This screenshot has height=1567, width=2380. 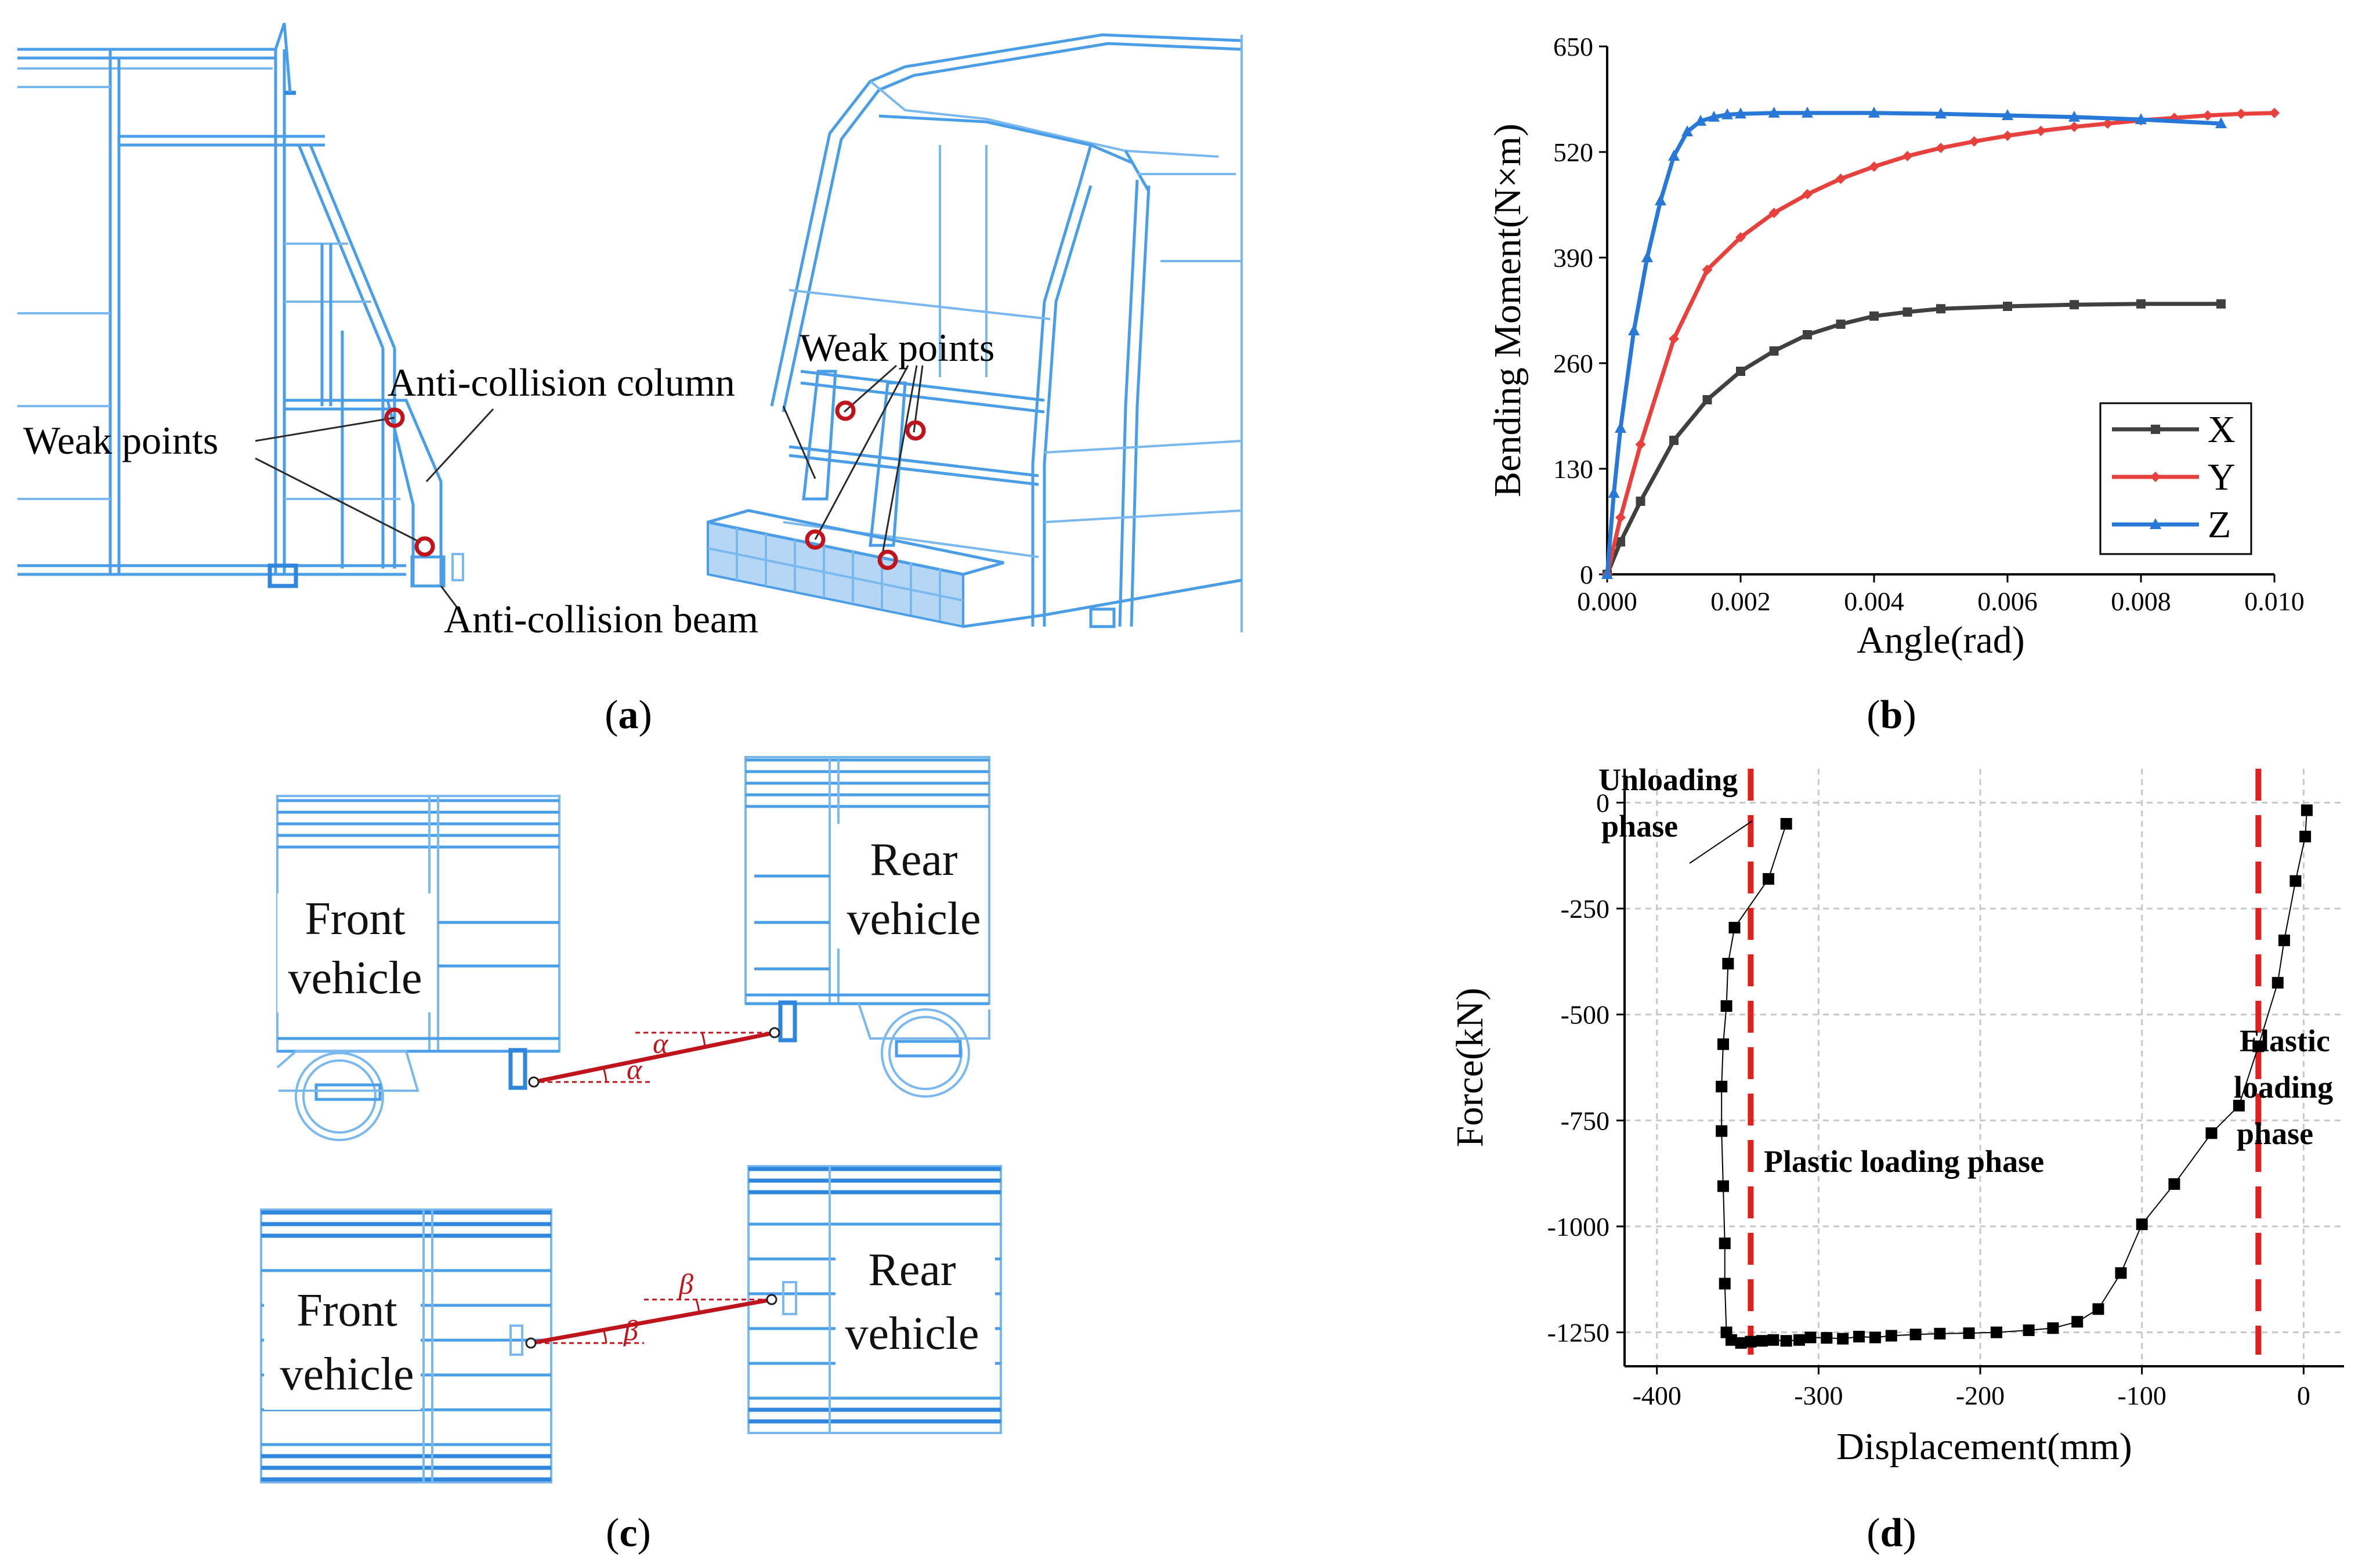 I want to click on x-tick-label: 0.010, so click(x=2274, y=601).